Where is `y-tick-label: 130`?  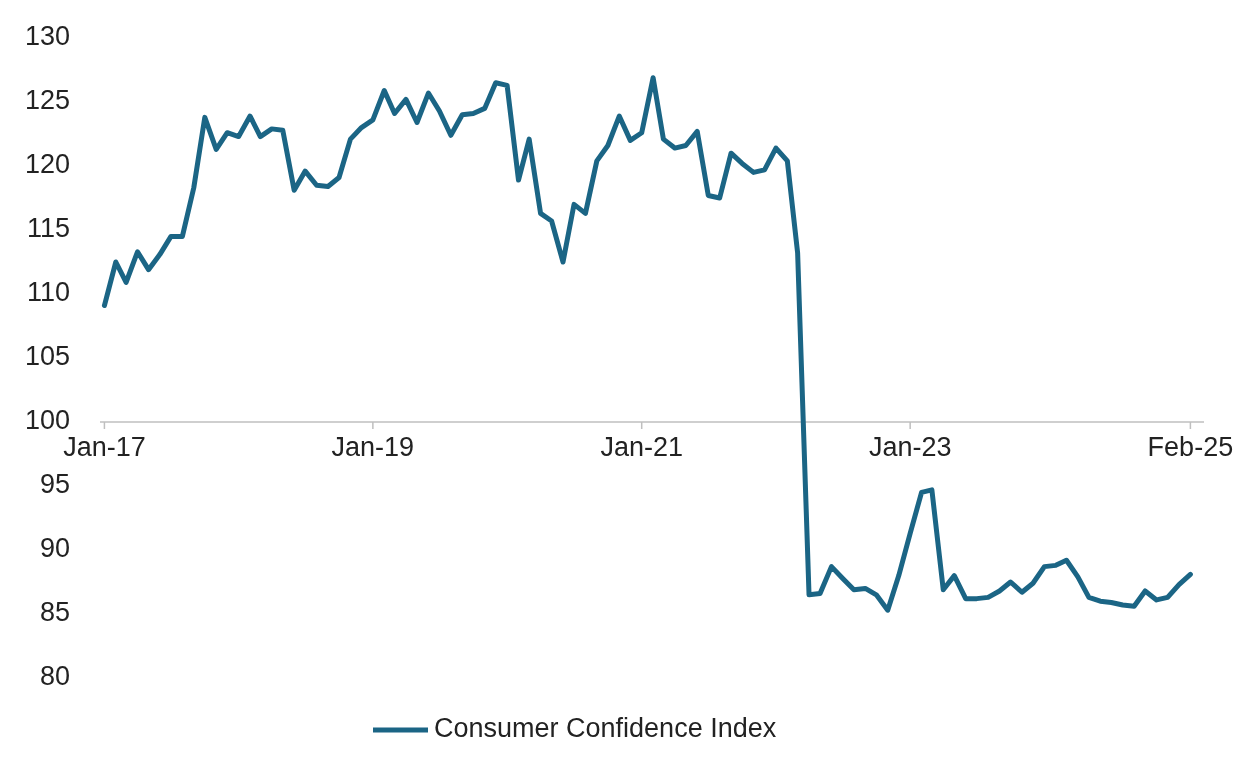 y-tick-label: 130 is located at coordinates (47, 36).